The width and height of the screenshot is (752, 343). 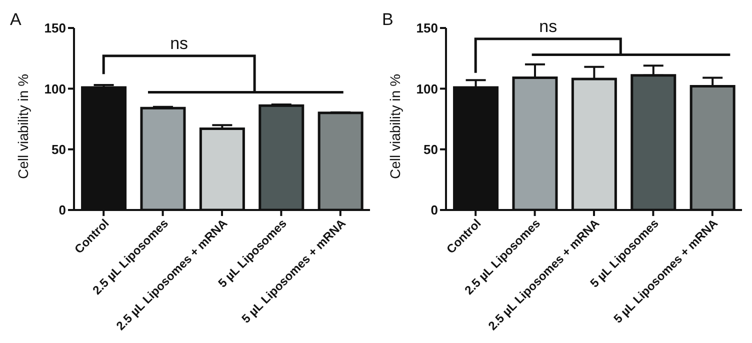 I want to click on chart-title: A, so click(x=16, y=20).